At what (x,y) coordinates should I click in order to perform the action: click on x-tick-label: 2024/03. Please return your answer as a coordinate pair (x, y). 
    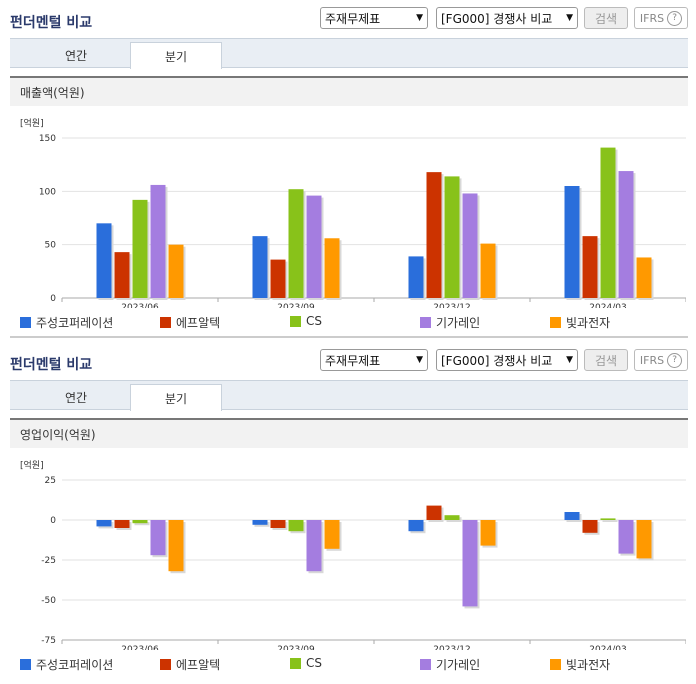
    Looking at the image, I should click on (607, 647).